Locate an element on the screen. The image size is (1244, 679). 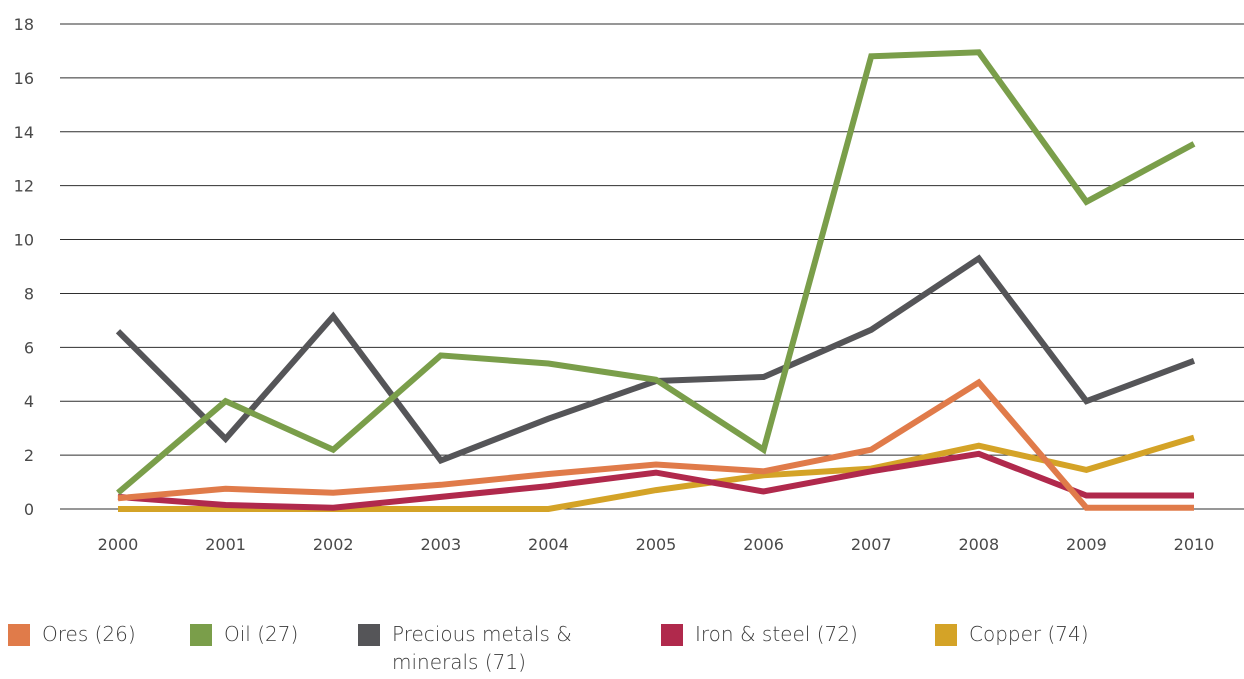
y-tick-label: 6 is located at coordinates (29, 347).